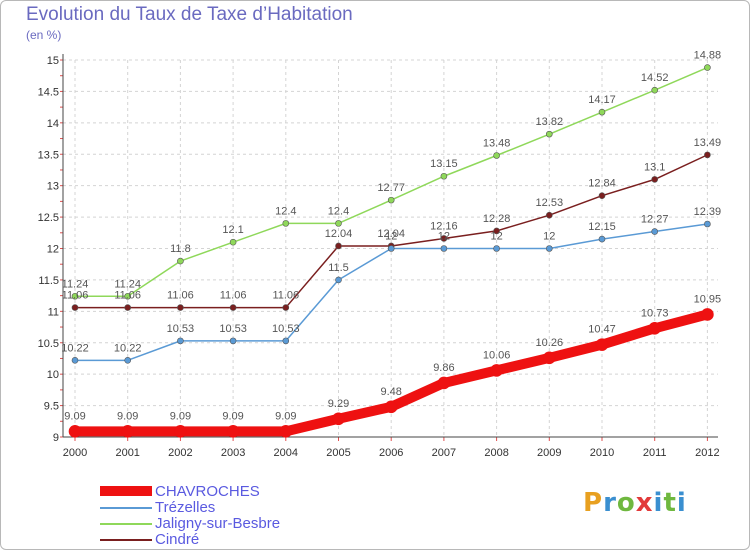 The width and height of the screenshot is (750, 550). What do you see at coordinates (602, 184) in the screenshot?
I see `data-label-3: 12.84` at bounding box center [602, 184].